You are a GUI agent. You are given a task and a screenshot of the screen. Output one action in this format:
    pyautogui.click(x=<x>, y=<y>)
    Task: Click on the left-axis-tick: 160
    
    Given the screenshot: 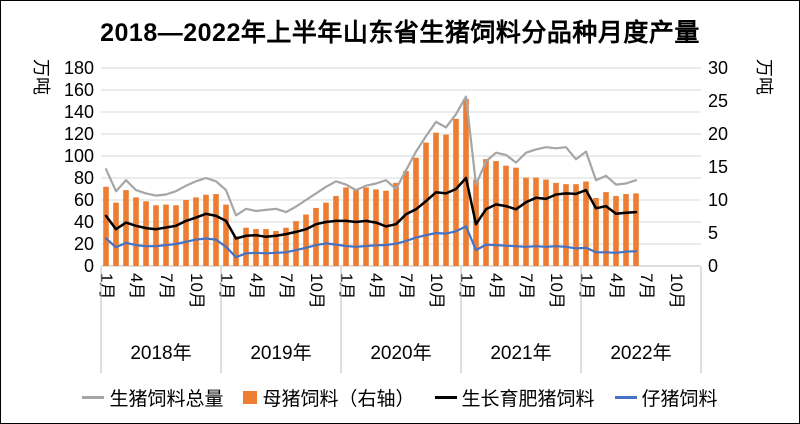 What is the action you would take?
    pyautogui.click(x=79, y=90)
    